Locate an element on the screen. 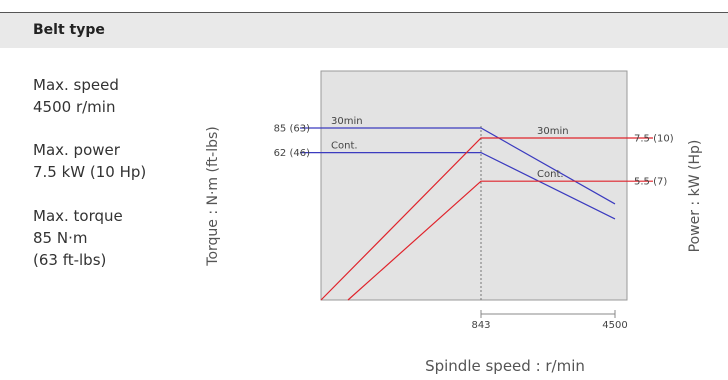  torque-tick-label: 62 (46) is located at coordinates (292, 153).